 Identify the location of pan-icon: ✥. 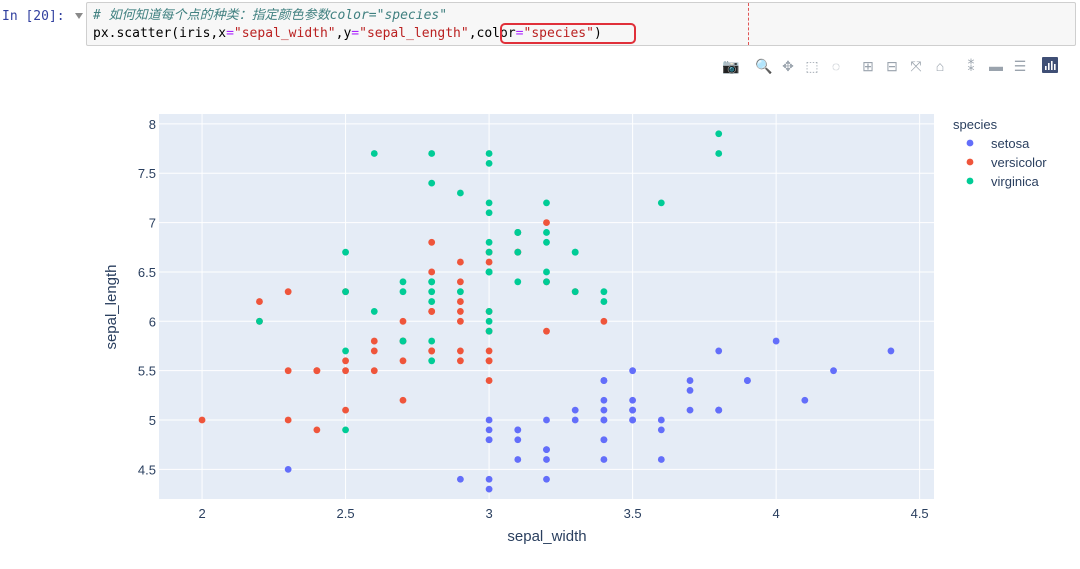
(788, 65).